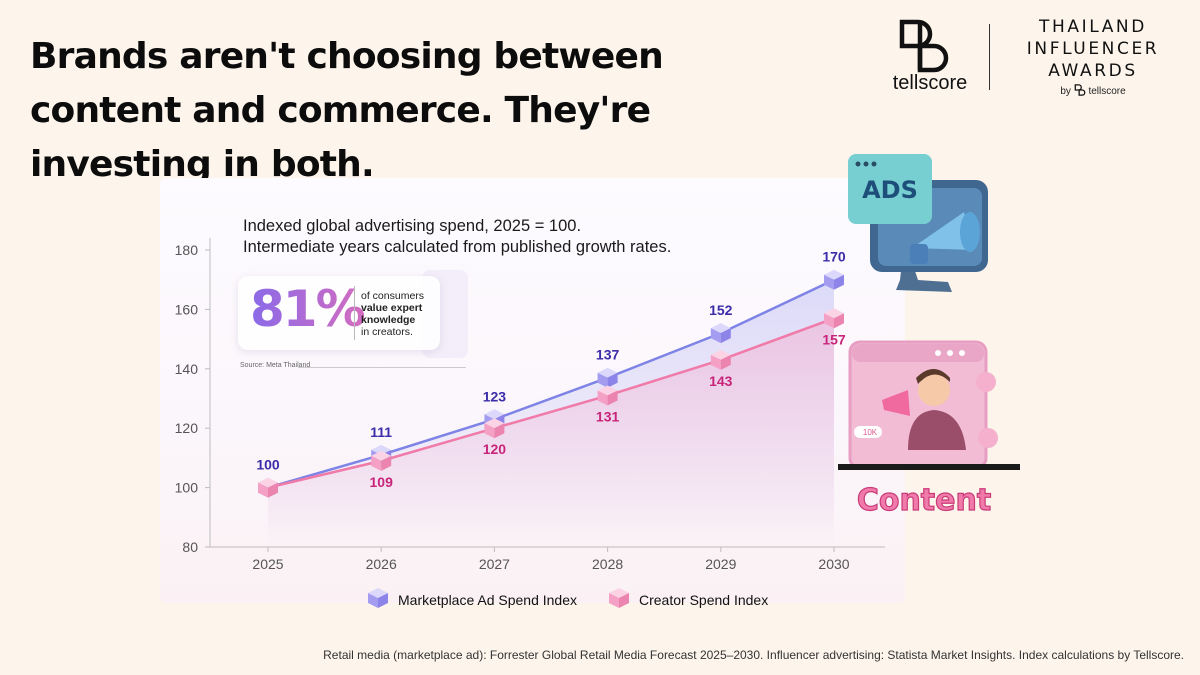 The height and width of the screenshot is (675, 1200). What do you see at coordinates (488, 600) in the screenshot?
I see `legend-label-marketplace: Marketplace Ad Spend Index` at bounding box center [488, 600].